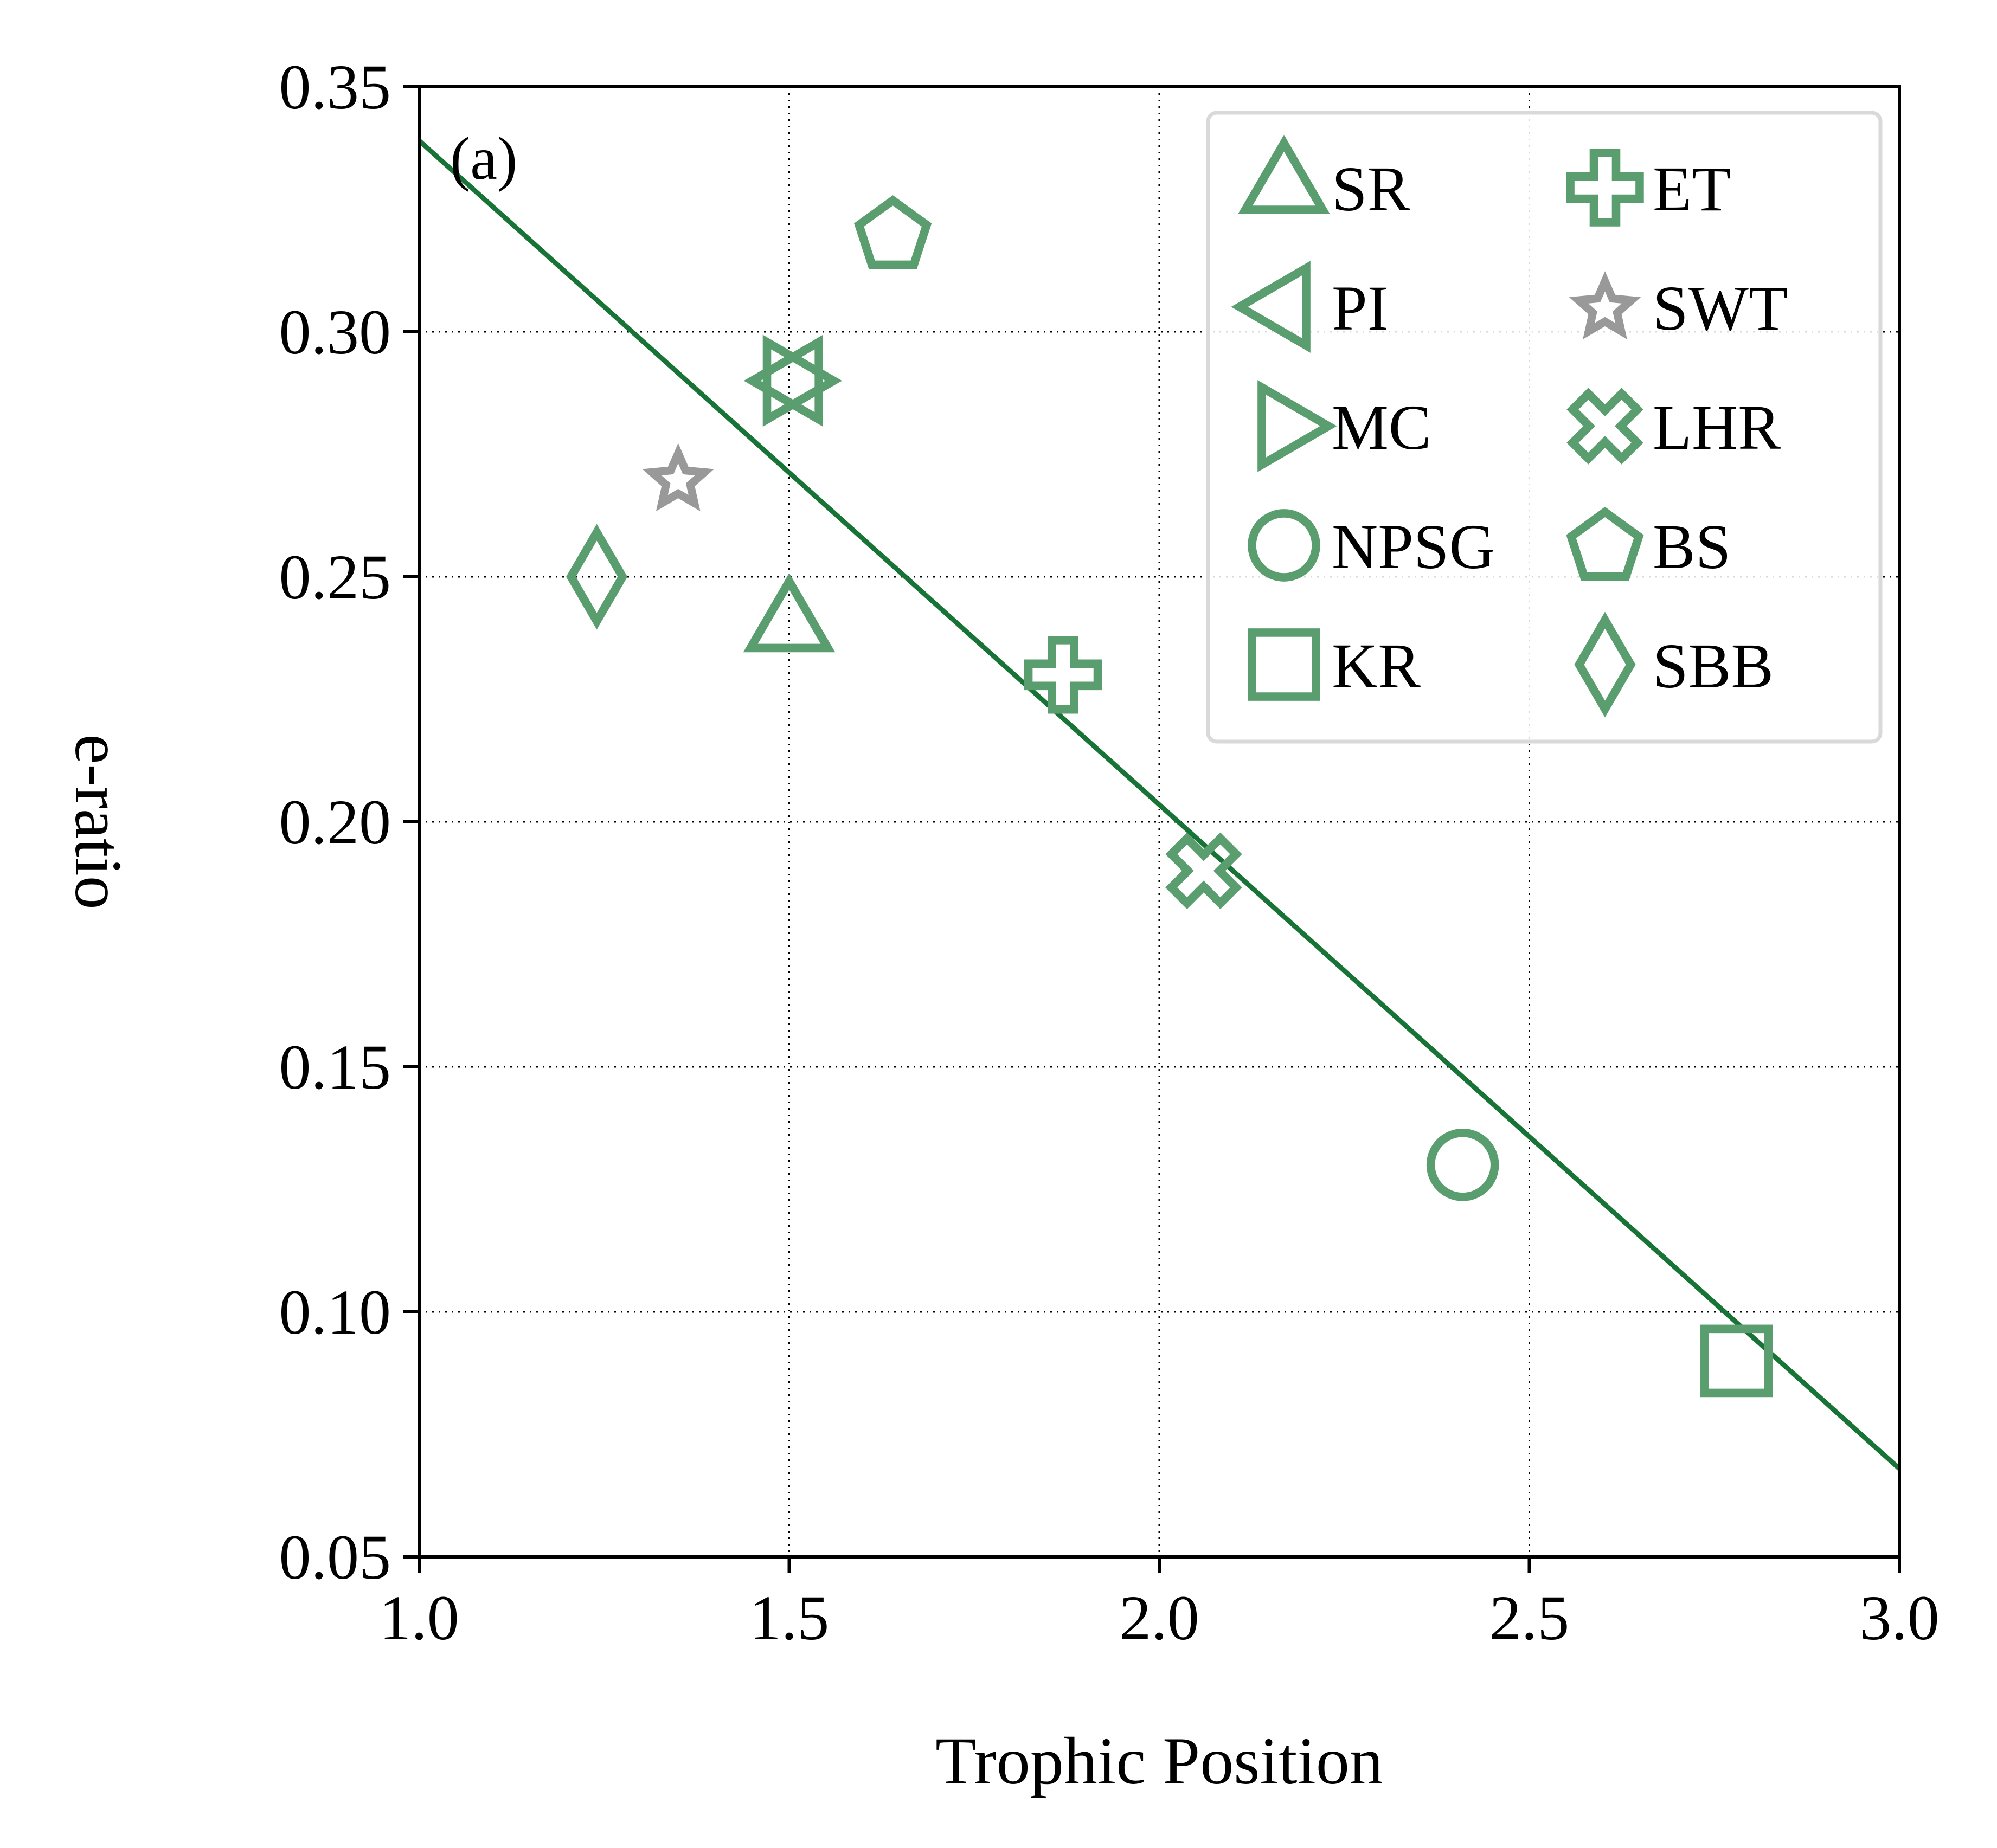 This screenshot has width=1997, height=1848. Describe the element at coordinates (419, 1618) in the screenshot. I see `x-tick-label: 1.0` at that location.